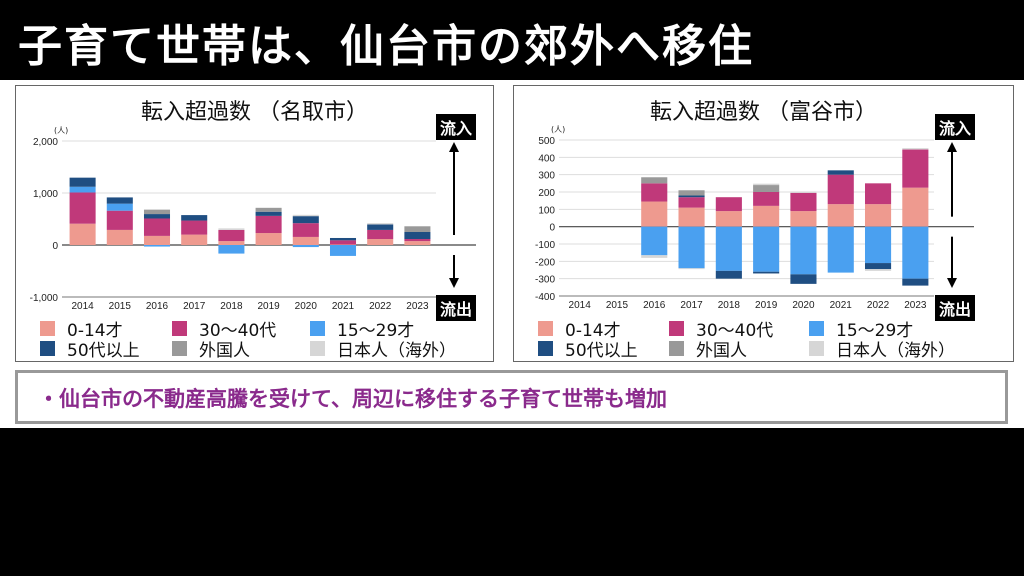  What do you see at coordinates (878, 305) in the screenshot?
I see `x-tick-label: 2022` at bounding box center [878, 305].